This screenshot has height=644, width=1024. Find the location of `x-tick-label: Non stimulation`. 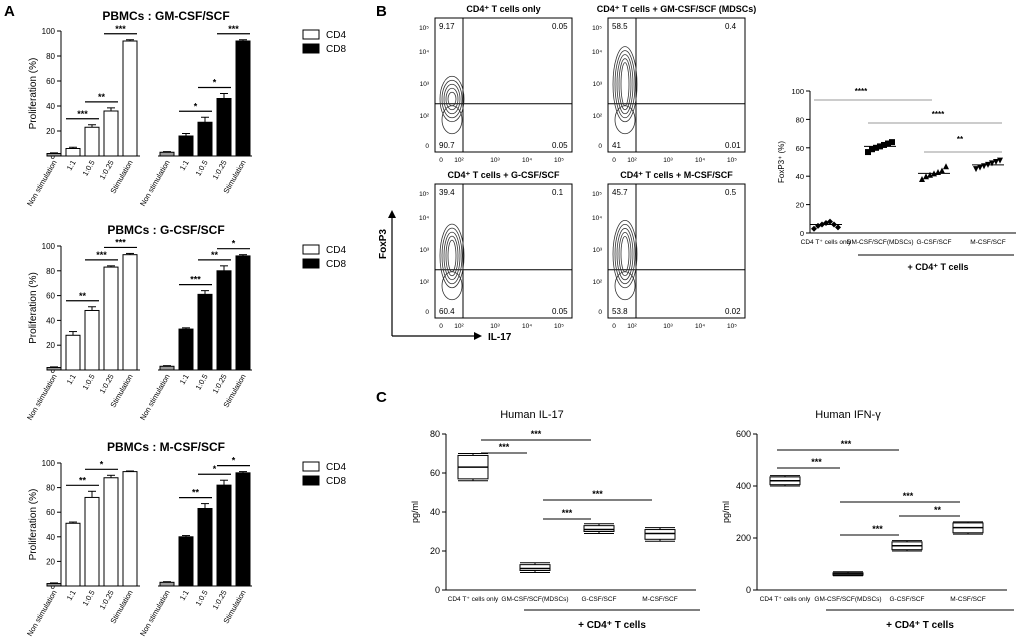

x-tick-label: Non stimulation is located at coordinates (155, 613).